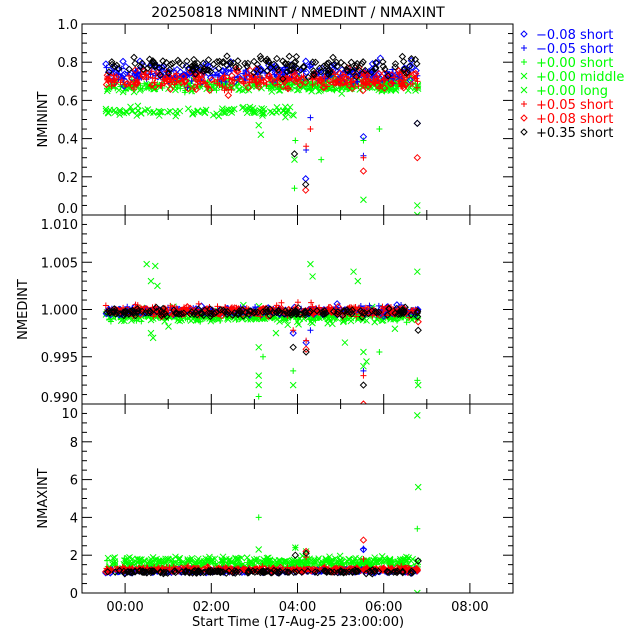 This screenshot has width=640, height=640. I want to click on data-points, so click(262, 502).